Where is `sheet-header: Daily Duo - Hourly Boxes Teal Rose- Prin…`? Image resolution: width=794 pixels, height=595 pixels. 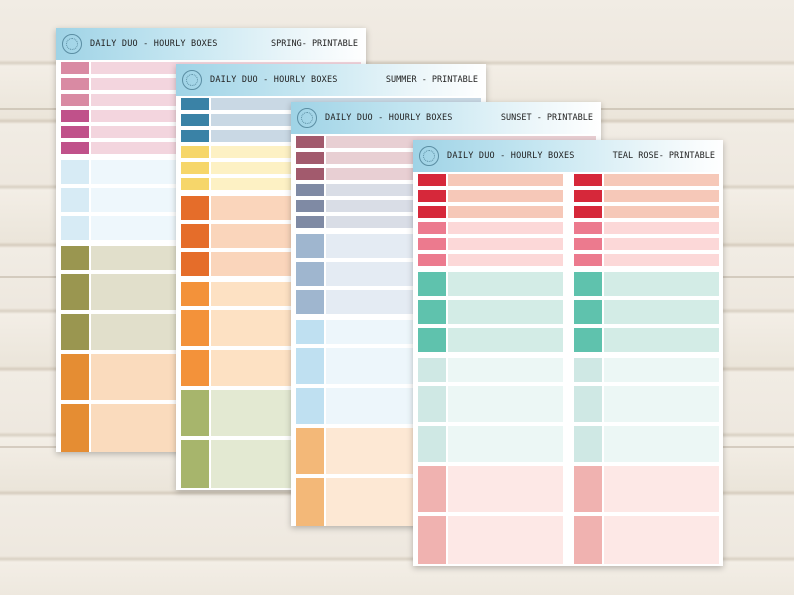 sheet-header: Daily Duo - Hourly Boxes Teal Rose- Prin… is located at coordinates (568, 156).